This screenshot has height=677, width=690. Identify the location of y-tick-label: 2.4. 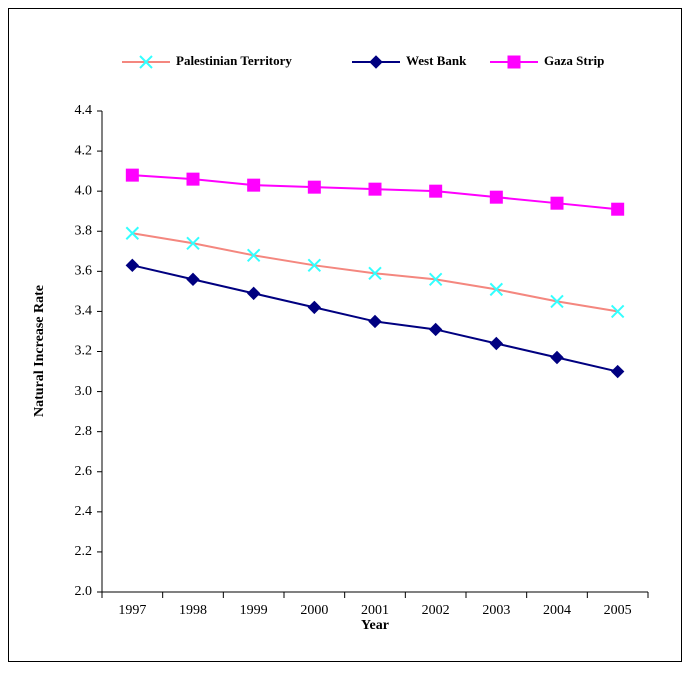
(84, 511).